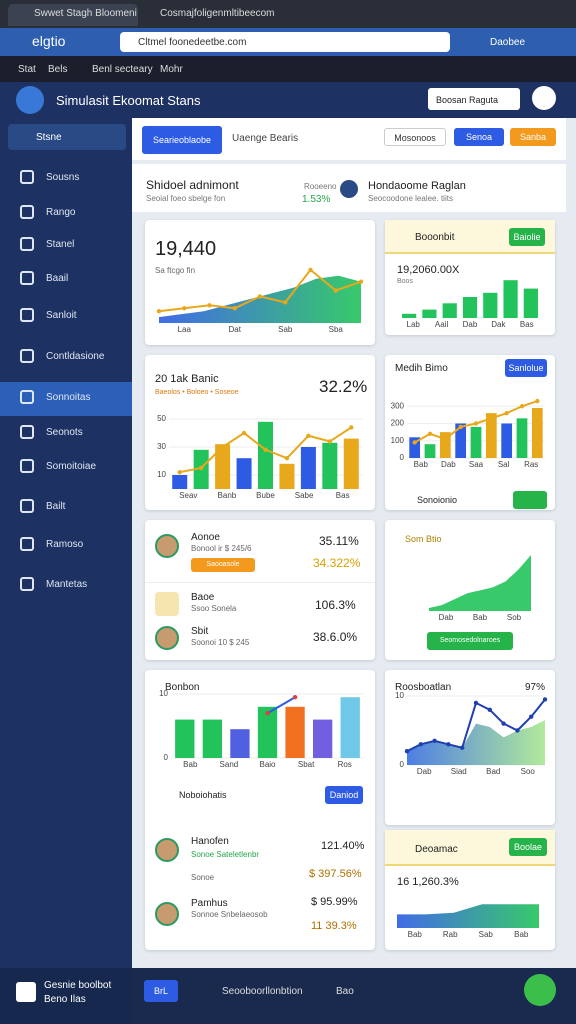  I want to click on sidebar-item: Sanloit, so click(61, 315).